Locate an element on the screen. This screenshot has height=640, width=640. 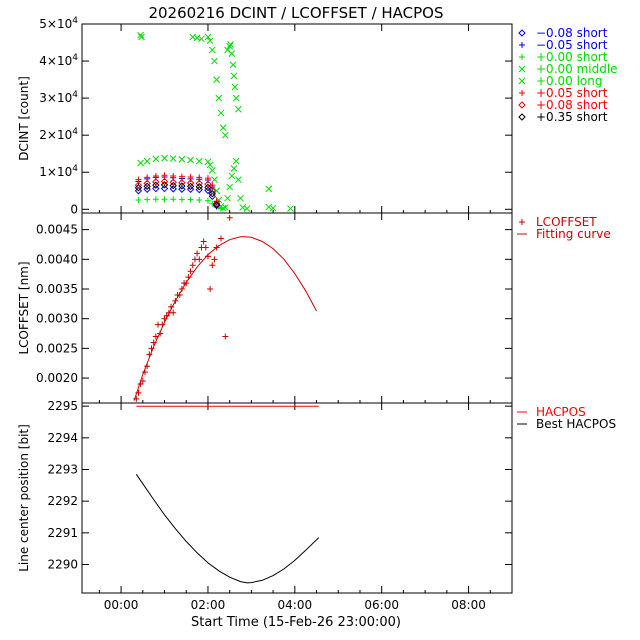
y-tick-label: 4×104 is located at coordinates (58, 60).